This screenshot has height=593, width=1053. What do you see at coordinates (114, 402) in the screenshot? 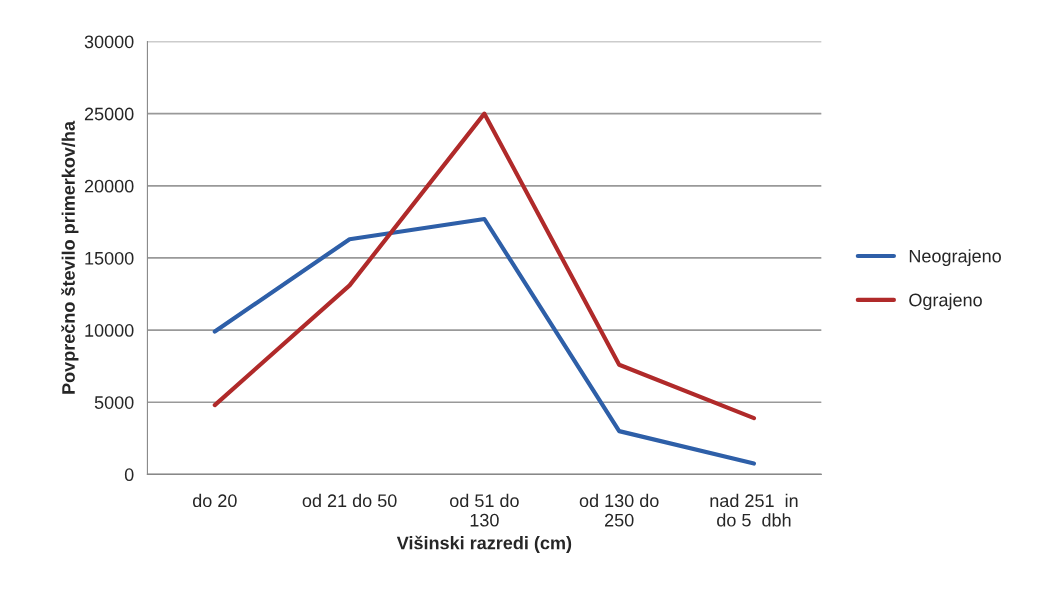
I see `y-tick-label: 5000` at bounding box center [114, 402].